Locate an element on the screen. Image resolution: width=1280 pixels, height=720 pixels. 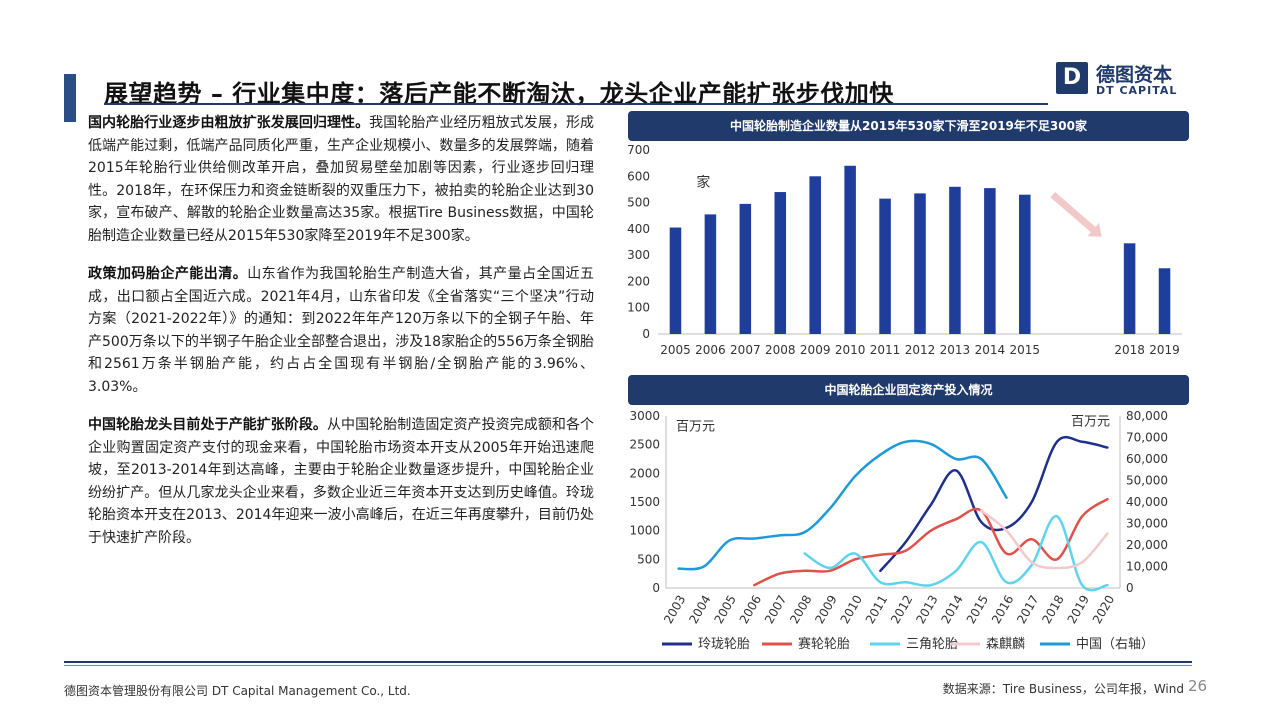
title-divider is located at coordinates (576, 104).